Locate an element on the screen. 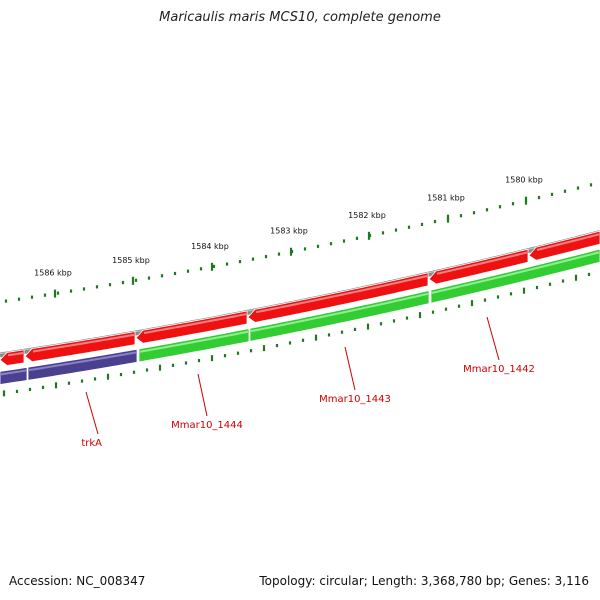 This screenshot has width=600, height=600. trkA-gene-block-shine is located at coordinates (82, 361).